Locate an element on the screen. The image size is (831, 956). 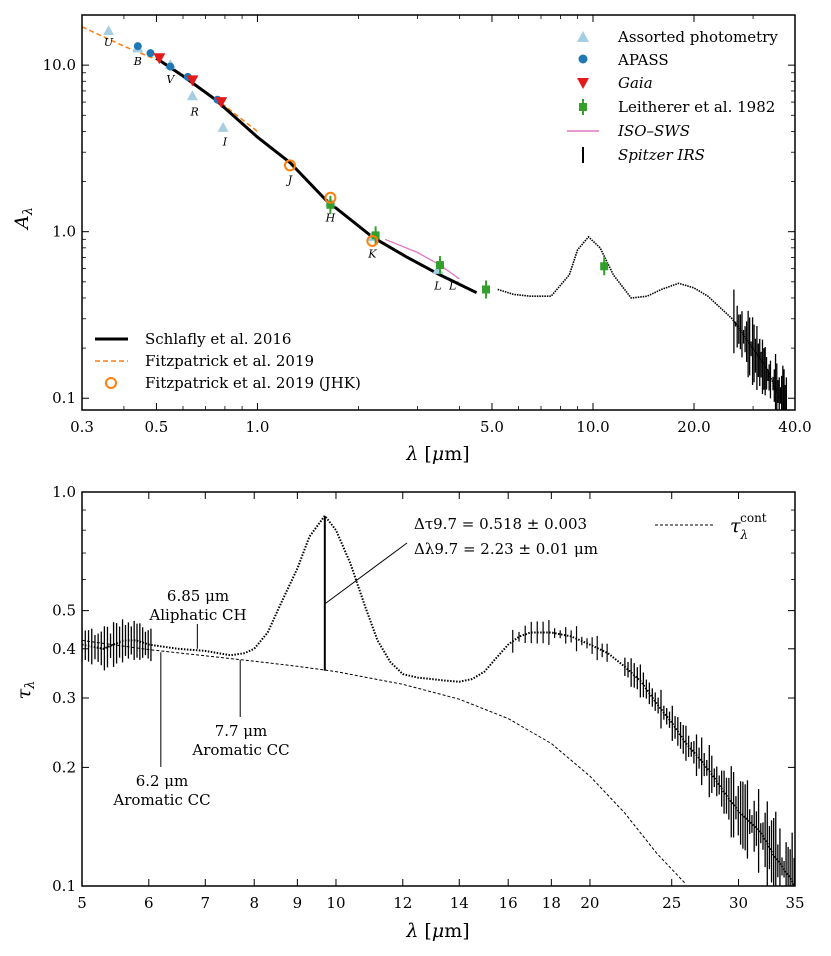
x-tick-label: 20.0 is located at coordinates (693, 427).